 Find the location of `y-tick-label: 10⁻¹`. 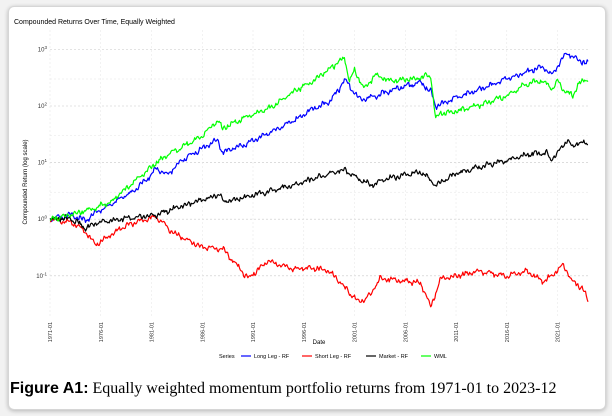

y-tick-label: 10⁻¹ is located at coordinates (41, 275).